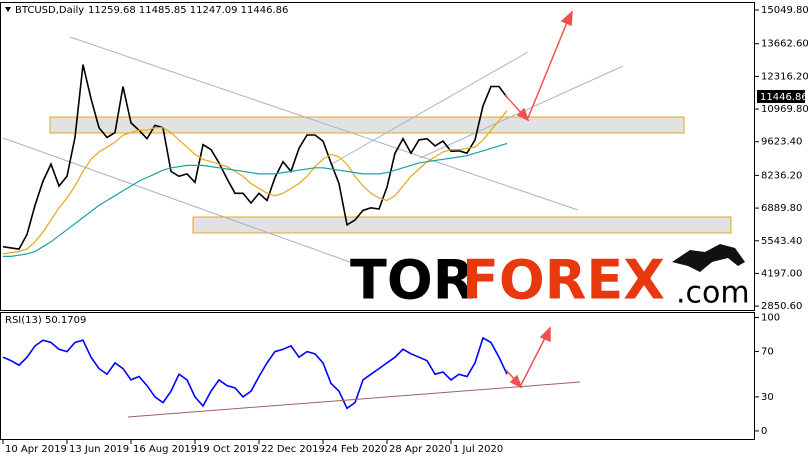 The height and width of the screenshot is (458, 808). I want to click on y-tick-label: 0, so click(764, 431).